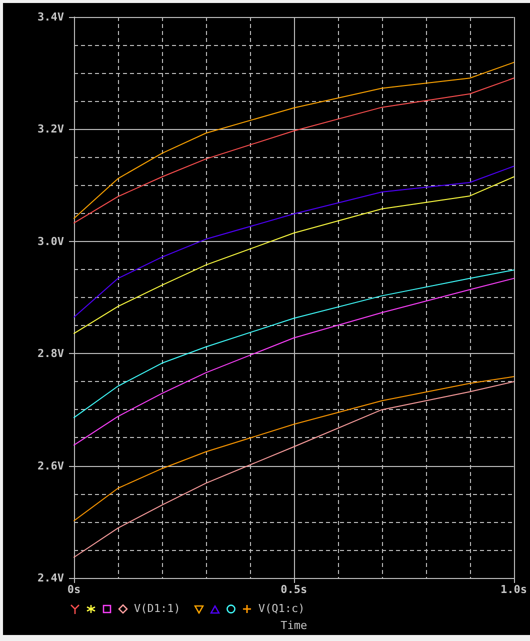 The image size is (530, 641). What do you see at coordinates (51, 465) in the screenshot?
I see `y-tick-label: 2.6V` at bounding box center [51, 465].